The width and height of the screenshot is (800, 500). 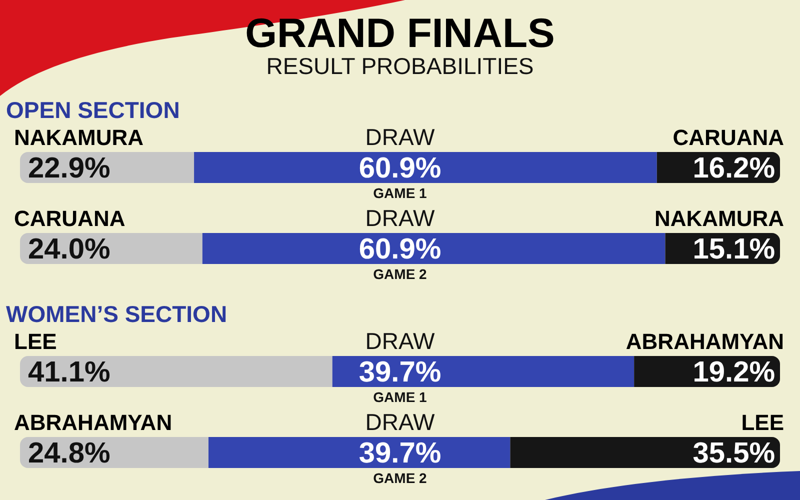 What do you see at coordinates (69, 372) in the screenshot?
I see `data-label: 41.1%` at bounding box center [69, 372].